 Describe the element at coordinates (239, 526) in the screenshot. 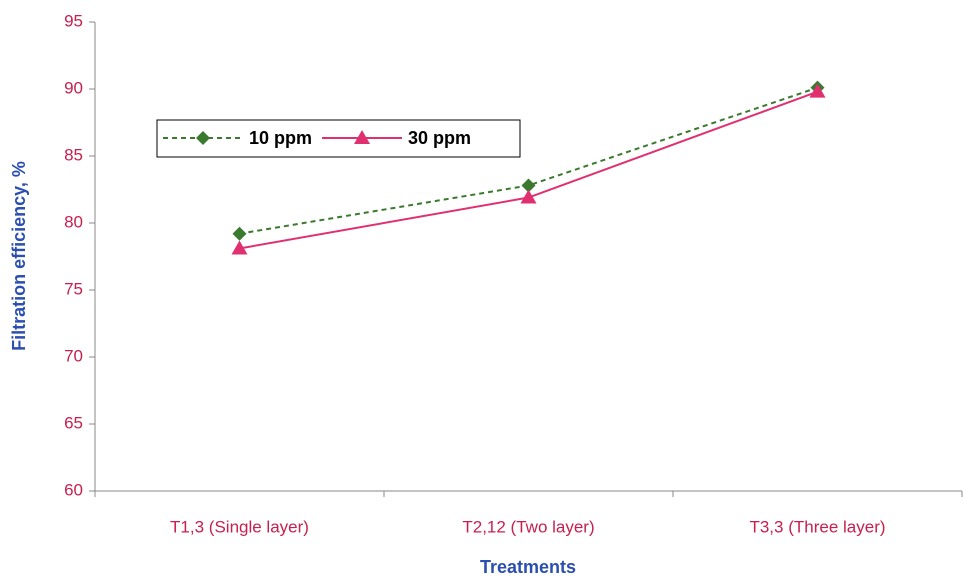

I see `x-tick-label: T1,3 (Single layer)` at that location.